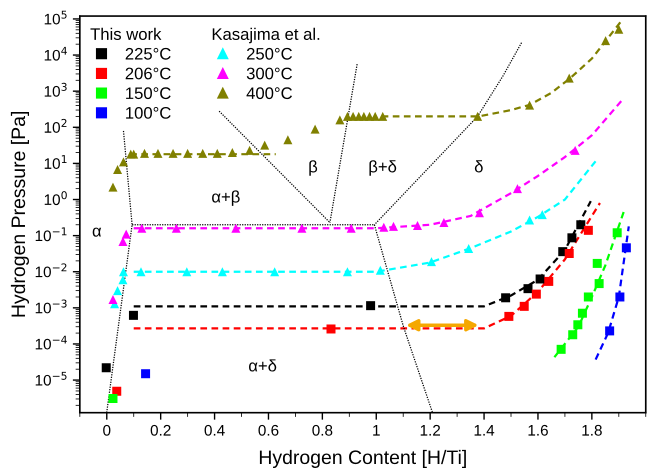 The width and height of the screenshot is (649, 473). What do you see at coordinates (268, 430) in the screenshot?
I see `x-tick-label: 0.6` at bounding box center [268, 430].